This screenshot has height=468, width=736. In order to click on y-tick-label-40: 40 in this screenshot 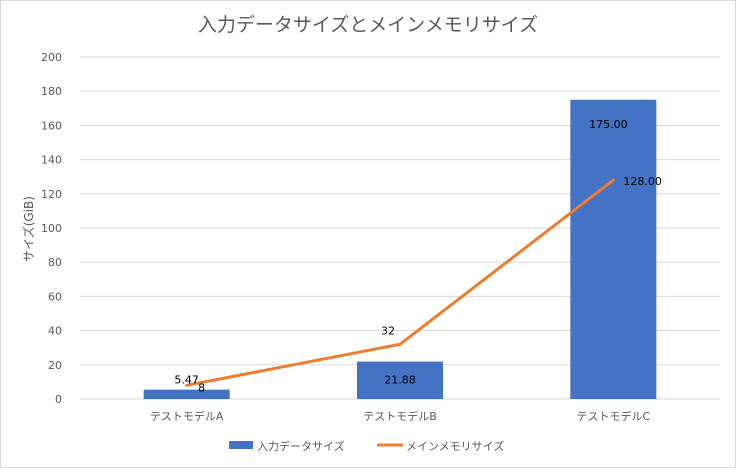, I will do `click(55, 331)`.